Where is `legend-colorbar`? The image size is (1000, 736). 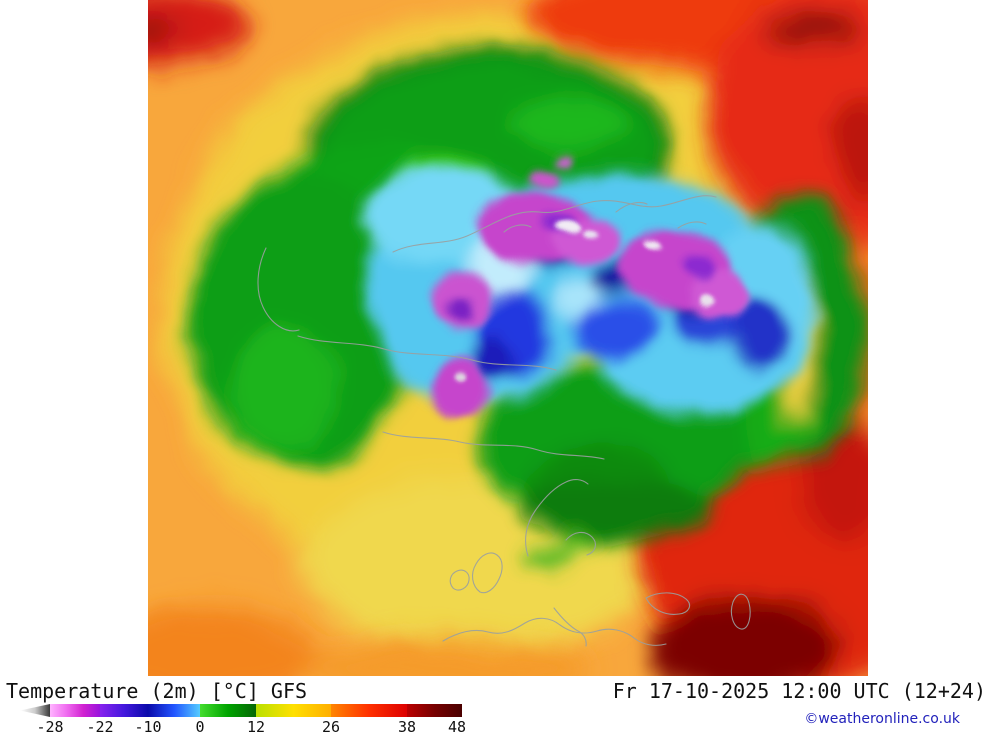
legend-colorbar is located at coordinates (241, 710).